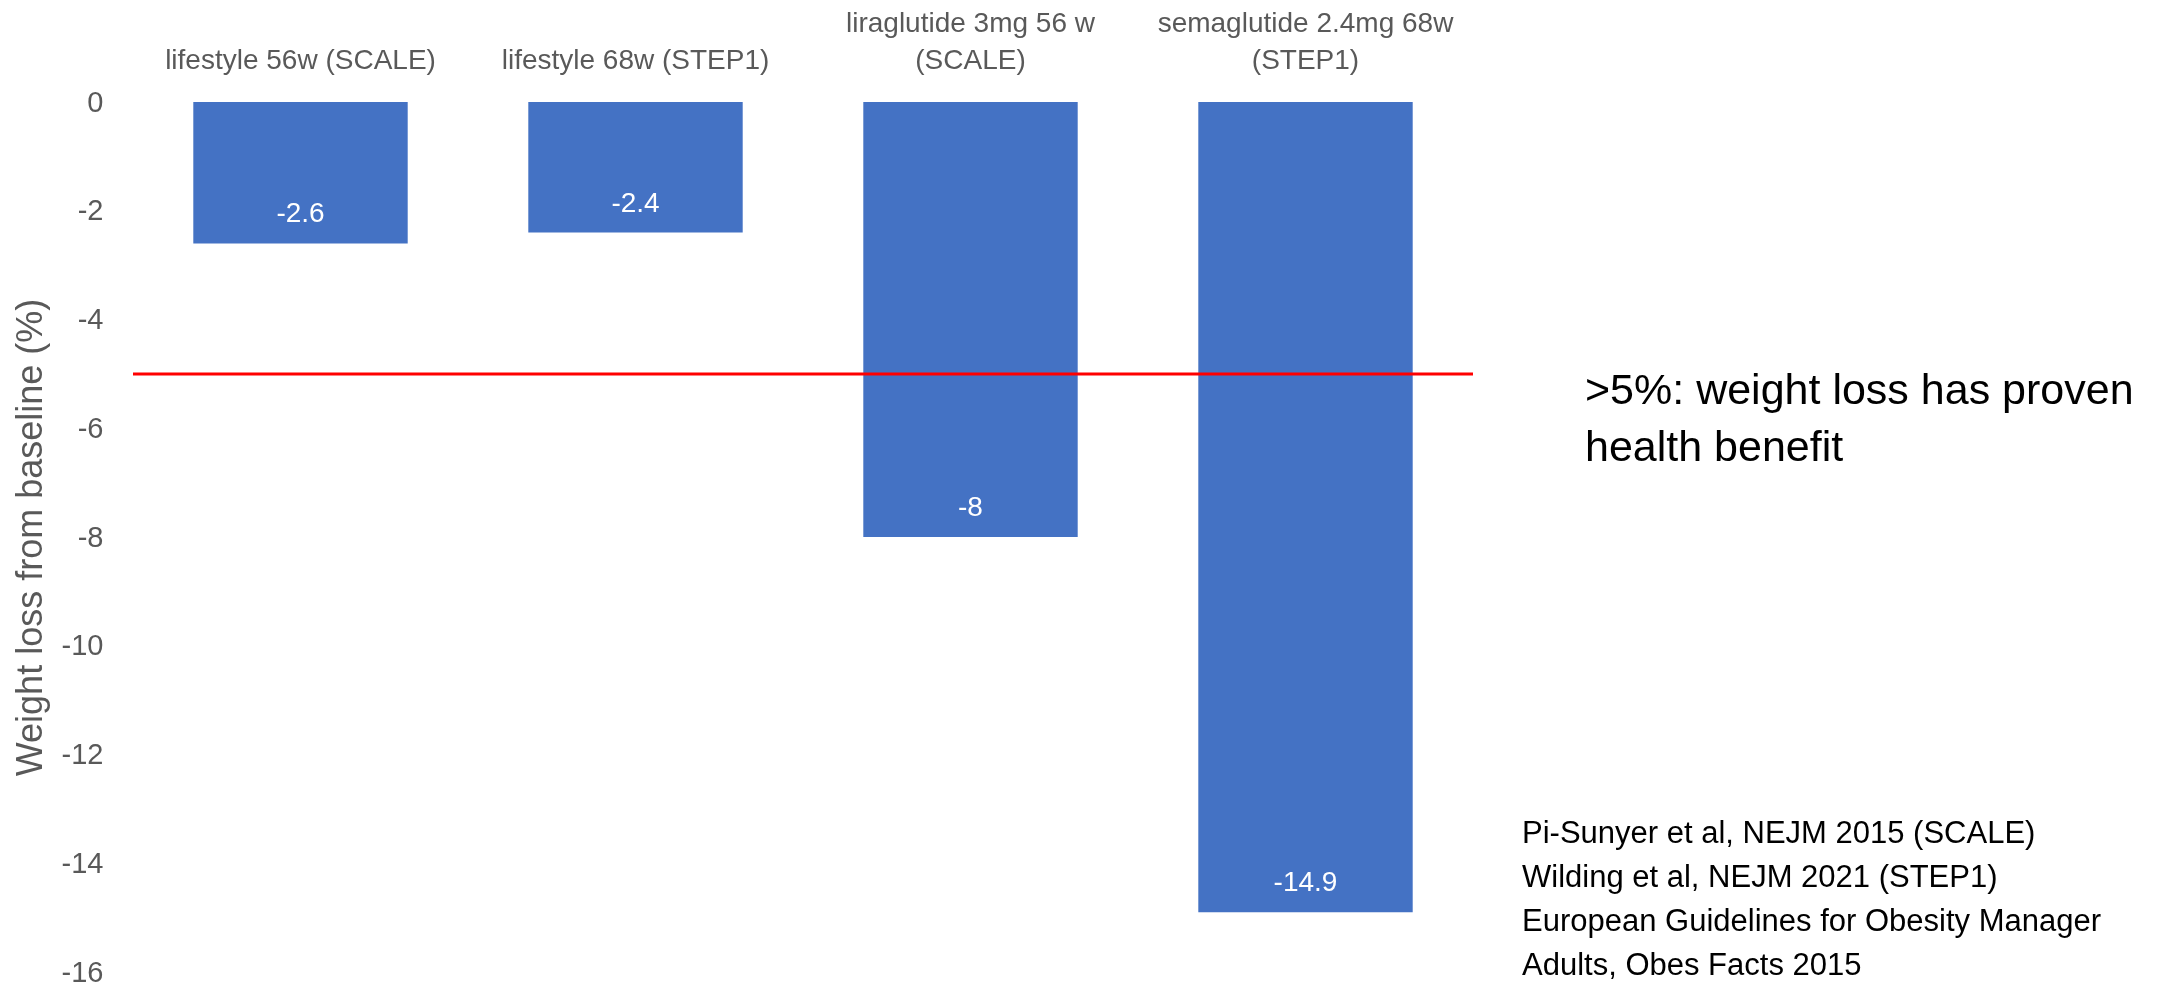 The width and height of the screenshot is (2164, 985). I want to click on y-tick-label: -6, so click(90, 427).